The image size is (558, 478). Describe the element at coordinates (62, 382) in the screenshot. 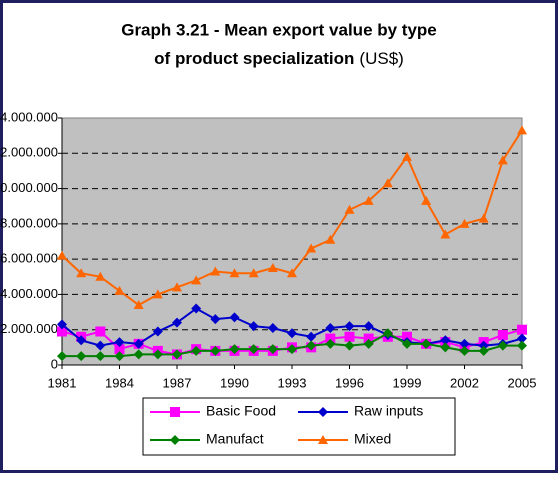

I see `x-tick-label: 1981` at that location.